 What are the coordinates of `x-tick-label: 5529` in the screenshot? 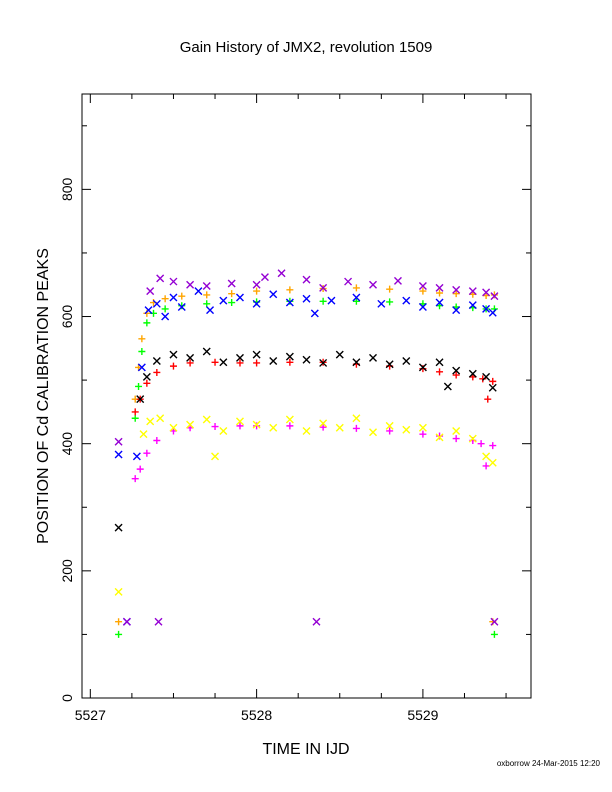 It's located at (422, 715).